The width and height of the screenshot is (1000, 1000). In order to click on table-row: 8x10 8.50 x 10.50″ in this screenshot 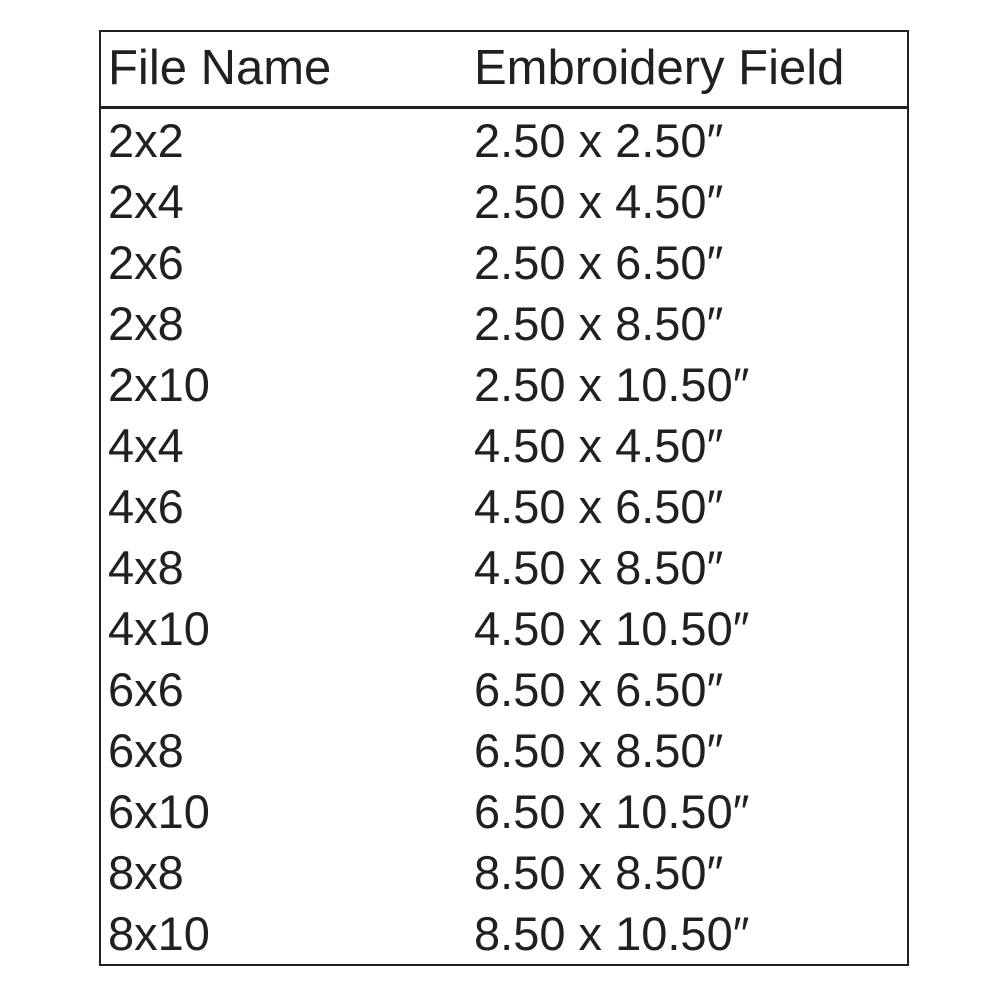, I will do `click(504, 933)`.